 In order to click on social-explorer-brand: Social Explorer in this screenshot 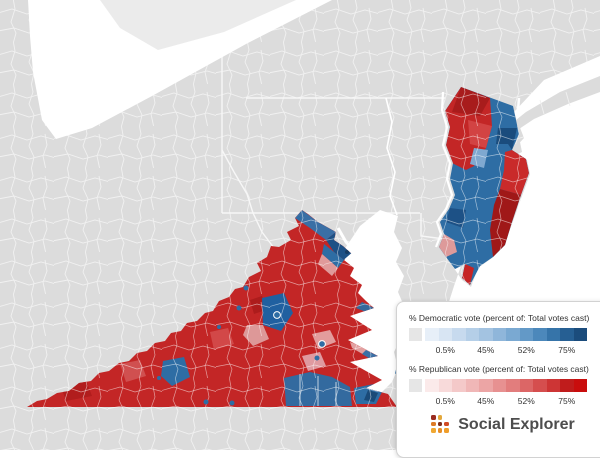, I will do `click(503, 424)`.